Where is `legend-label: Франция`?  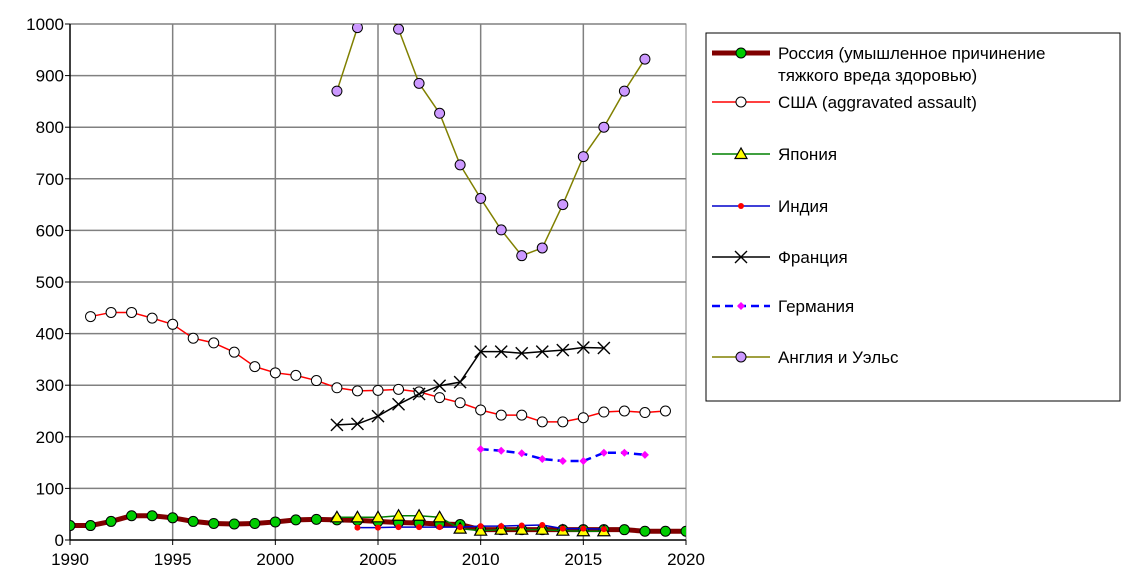
legend-label: Франция is located at coordinates (813, 257).